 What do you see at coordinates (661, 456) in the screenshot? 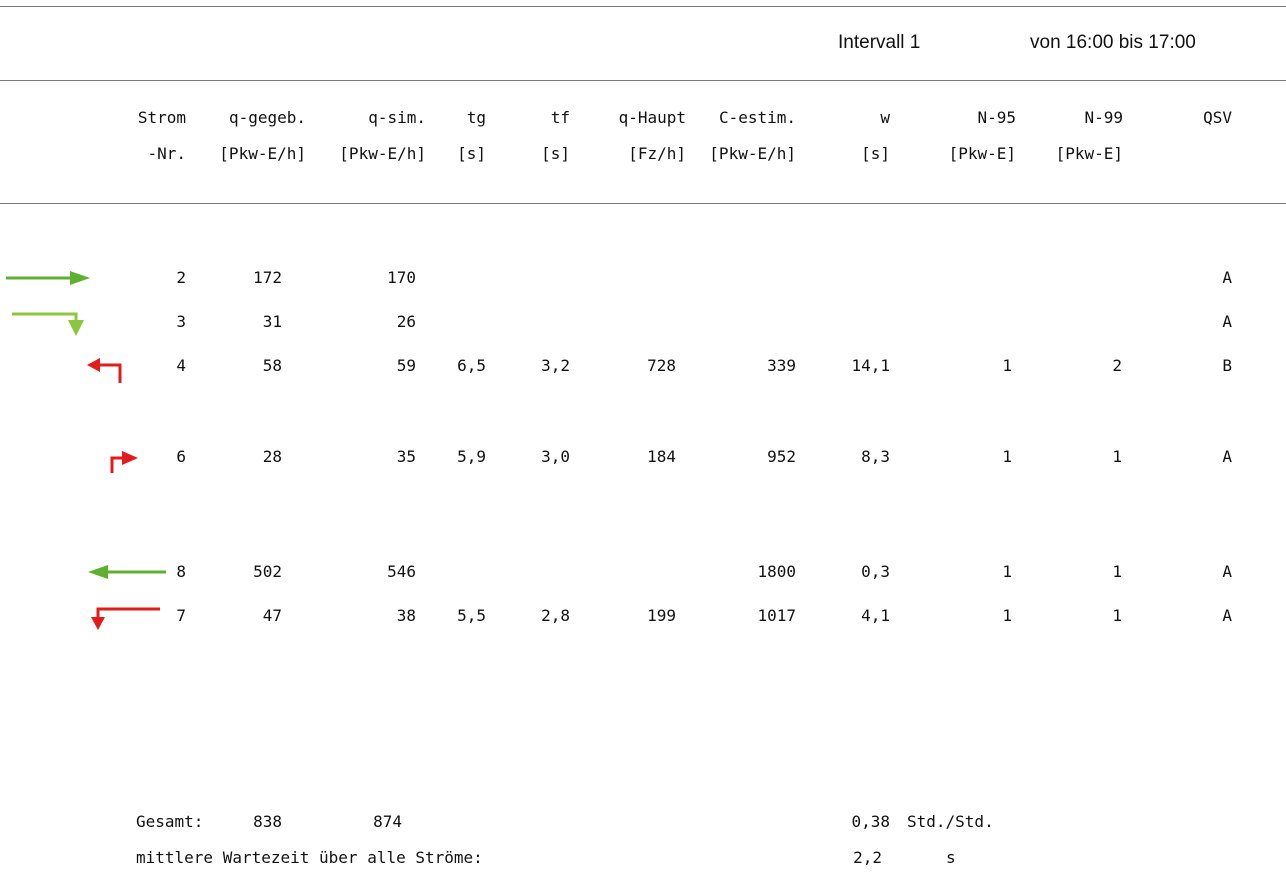
I see `cell-q-haupt: 184` at bounding box center [661, 456].